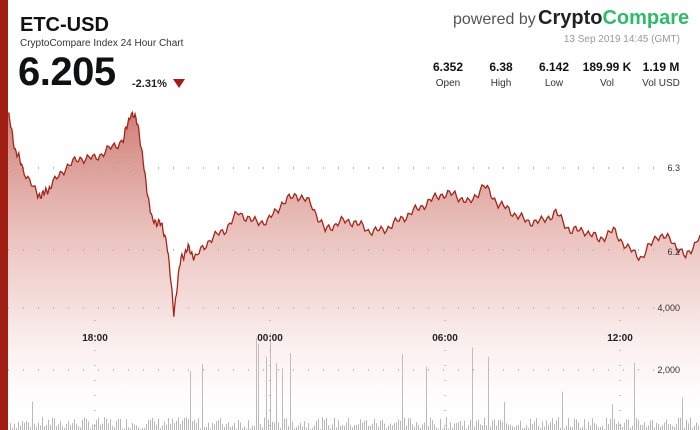  I want to click on stat-open: 6.352 Open, so click(448, 74).